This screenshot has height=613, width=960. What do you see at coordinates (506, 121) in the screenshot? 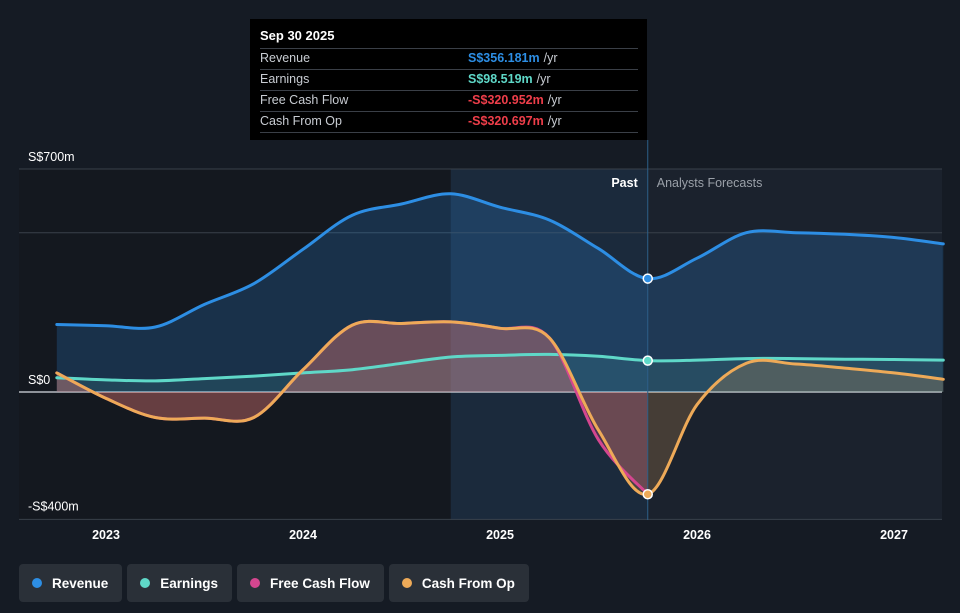
I see `tooltip-value: -S$320.697m` at bounding box center [506, 121].